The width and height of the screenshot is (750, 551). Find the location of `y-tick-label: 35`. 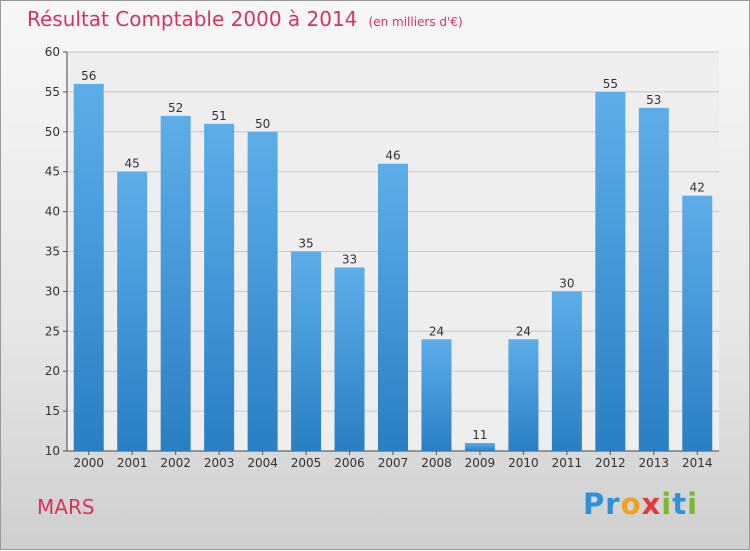

y-tick-label: 35 is located at coordinates (52, 252).